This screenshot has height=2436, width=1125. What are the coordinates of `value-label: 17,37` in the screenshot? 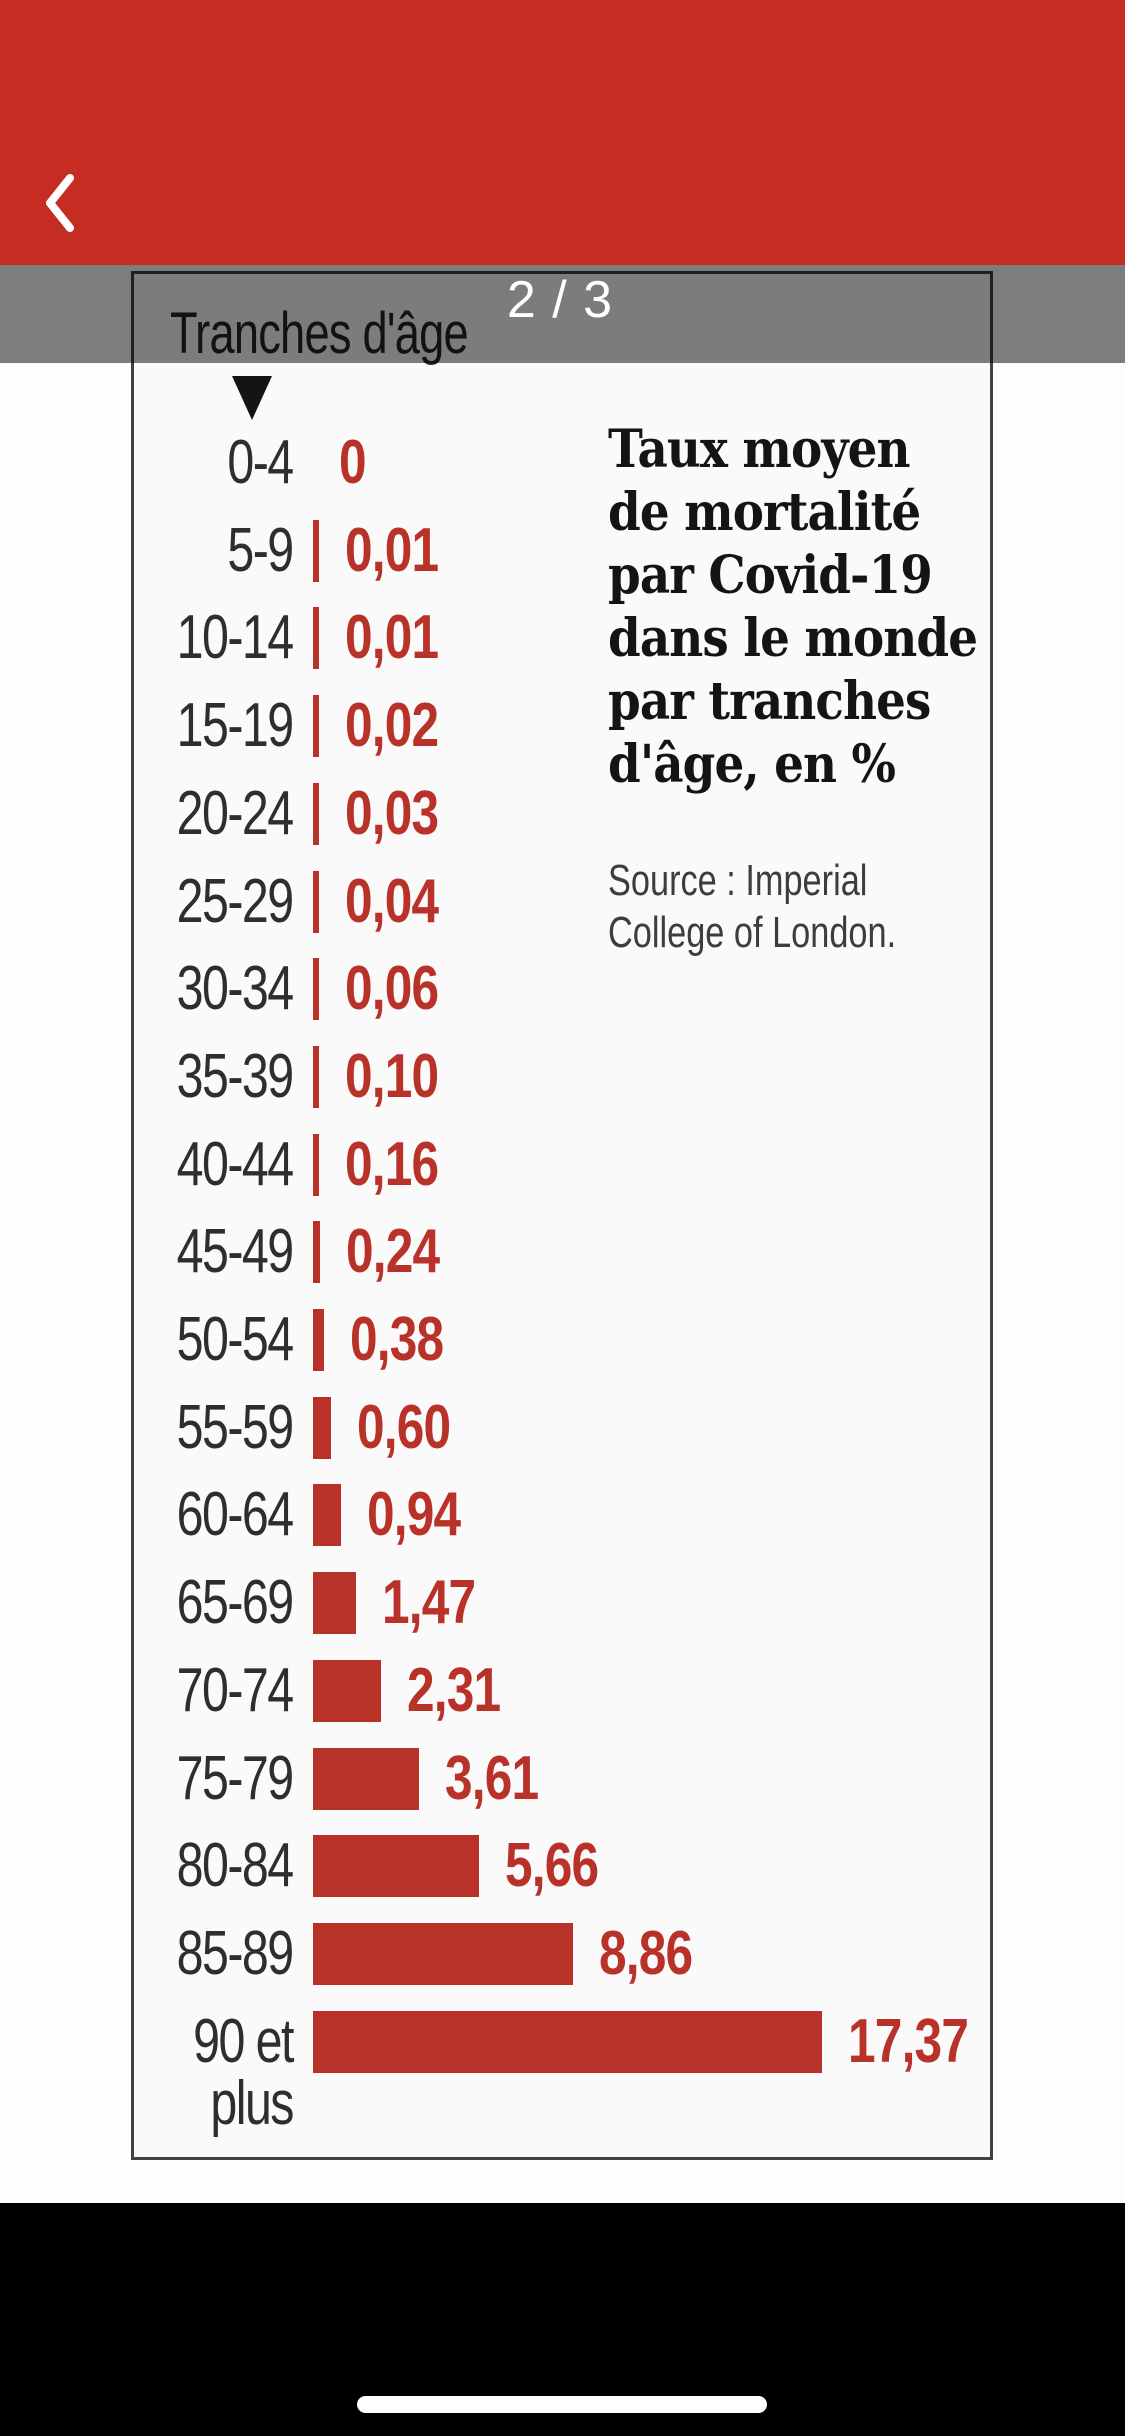 It's located at (908, 2041).